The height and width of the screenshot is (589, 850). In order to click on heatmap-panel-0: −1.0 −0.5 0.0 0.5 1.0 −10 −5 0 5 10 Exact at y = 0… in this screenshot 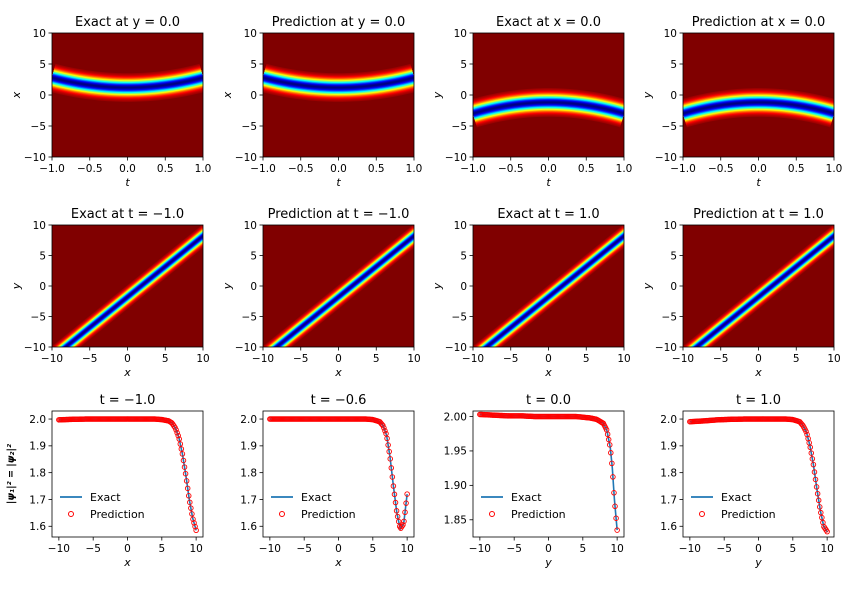, I will do `click(110, 102)`.